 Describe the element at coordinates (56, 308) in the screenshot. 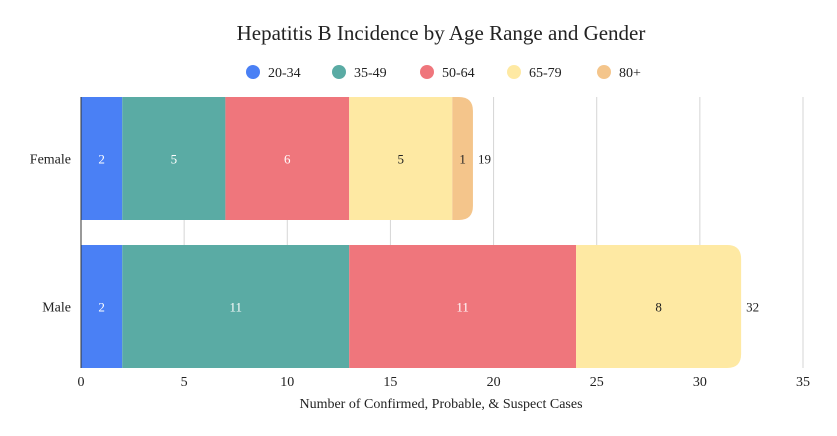

I see `y-tick-label: Male` at that location.